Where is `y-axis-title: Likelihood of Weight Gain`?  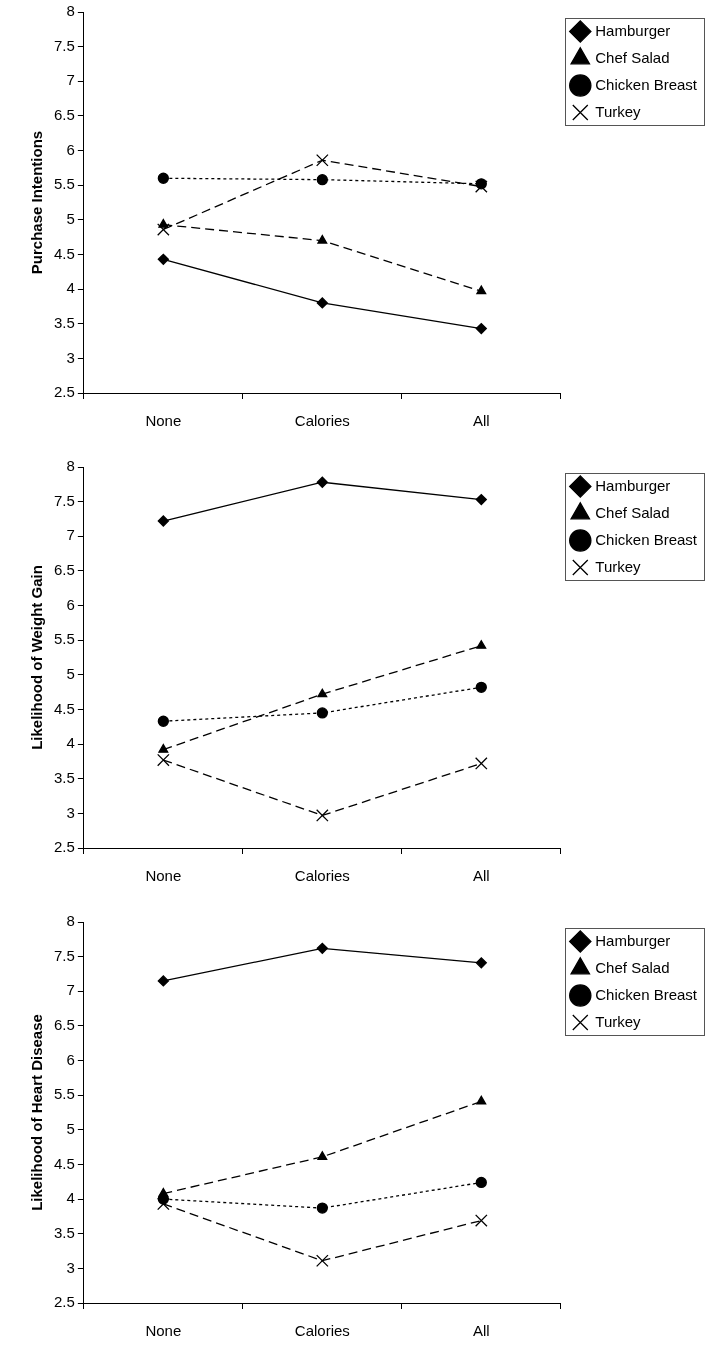
y-axis-title: Likelihood of Weight Gain is located at coordinates (37, 657).